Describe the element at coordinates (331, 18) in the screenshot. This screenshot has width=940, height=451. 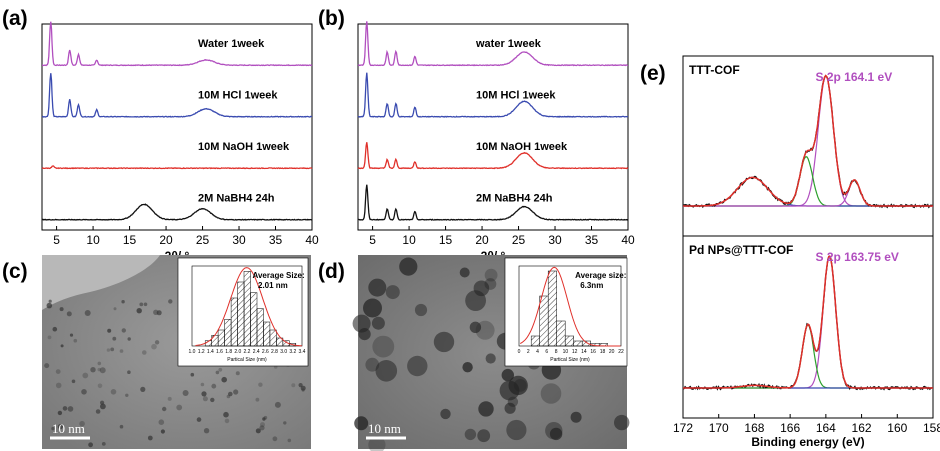
I see `panel-label-b: (b)` at that location.